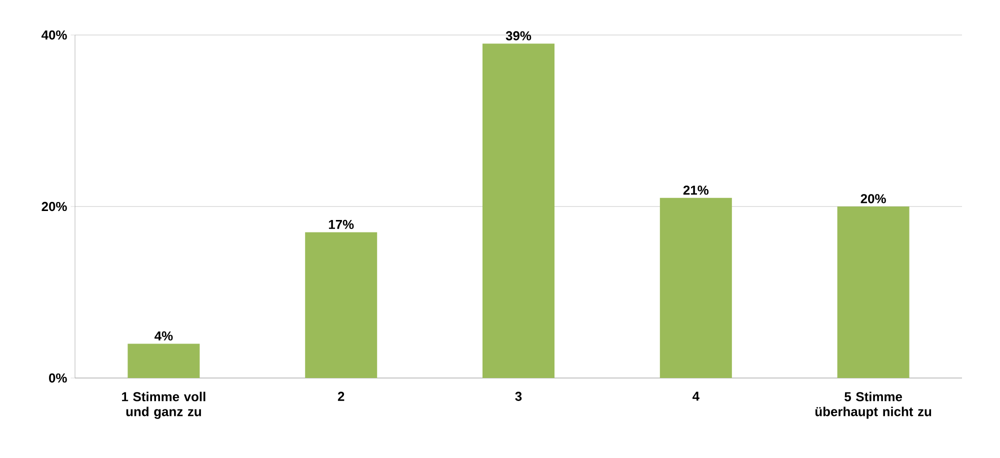 The image size is (1000, 458). I want to click on data-label: 20%, so click(873, 199).